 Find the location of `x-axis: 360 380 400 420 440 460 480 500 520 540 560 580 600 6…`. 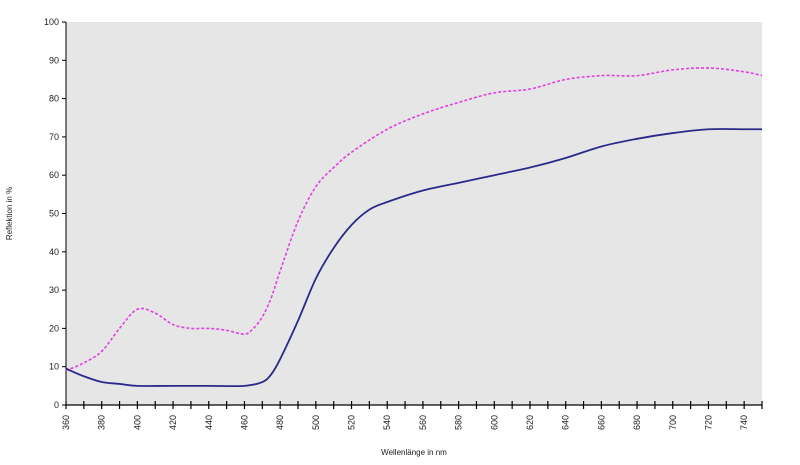

x-axis: 360 380 400 420 440 460 480 500 520 540 560 580 600 6… is located at coordinates (412, 415).